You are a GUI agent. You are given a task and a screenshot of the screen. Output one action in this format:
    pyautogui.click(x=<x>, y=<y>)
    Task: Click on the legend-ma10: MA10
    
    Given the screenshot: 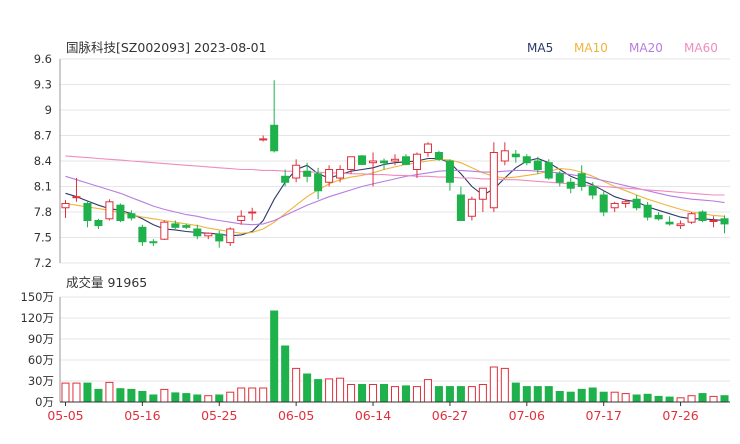 What is the action you would take?
    pyautogui.click(x=591, y=48)
    